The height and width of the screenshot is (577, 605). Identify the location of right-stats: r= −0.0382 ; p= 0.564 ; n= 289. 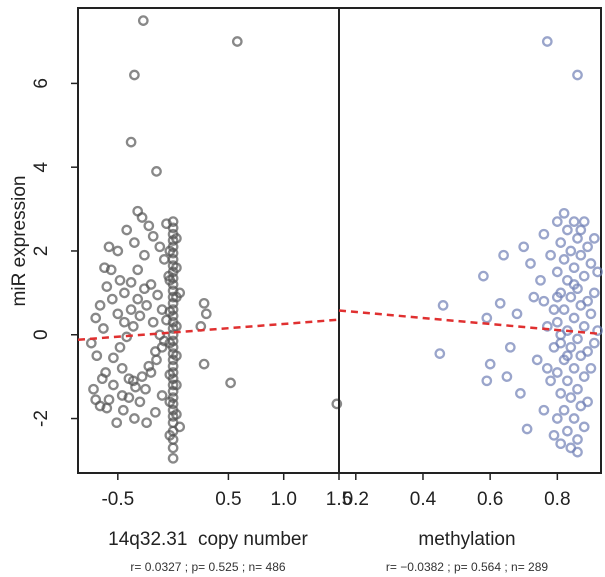
(467, 567).